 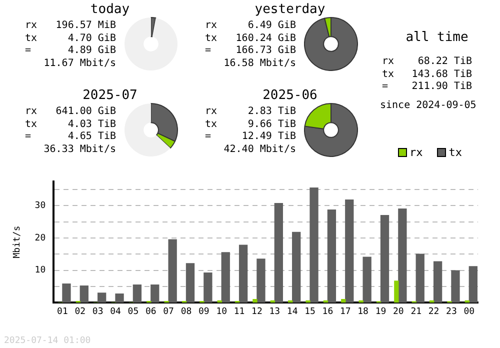 I want to click on x-tick-label: 16, so click(x=328, y=312).